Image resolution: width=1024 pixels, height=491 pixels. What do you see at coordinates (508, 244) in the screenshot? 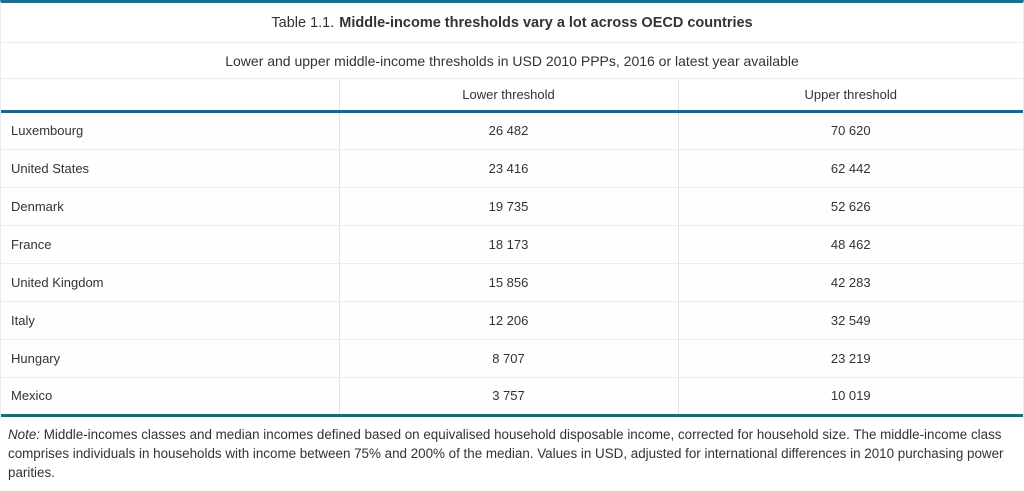
I see `lower-threshold-cell: 18 173` at bounding box center [508, 244].